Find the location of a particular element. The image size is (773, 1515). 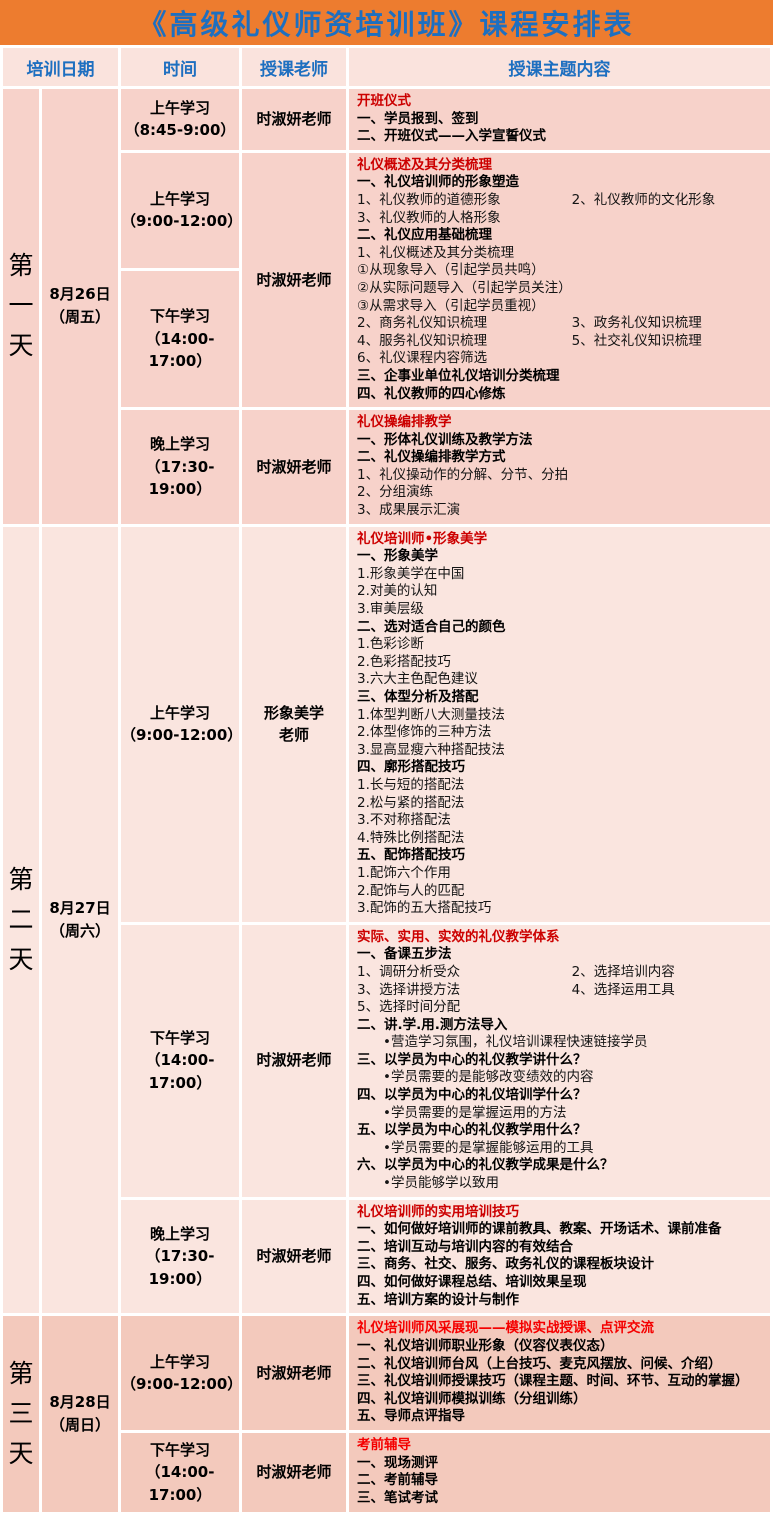

header-row: 培训日期 时间 授课老师 授课主题内容 is located at coordinates (386, 67).